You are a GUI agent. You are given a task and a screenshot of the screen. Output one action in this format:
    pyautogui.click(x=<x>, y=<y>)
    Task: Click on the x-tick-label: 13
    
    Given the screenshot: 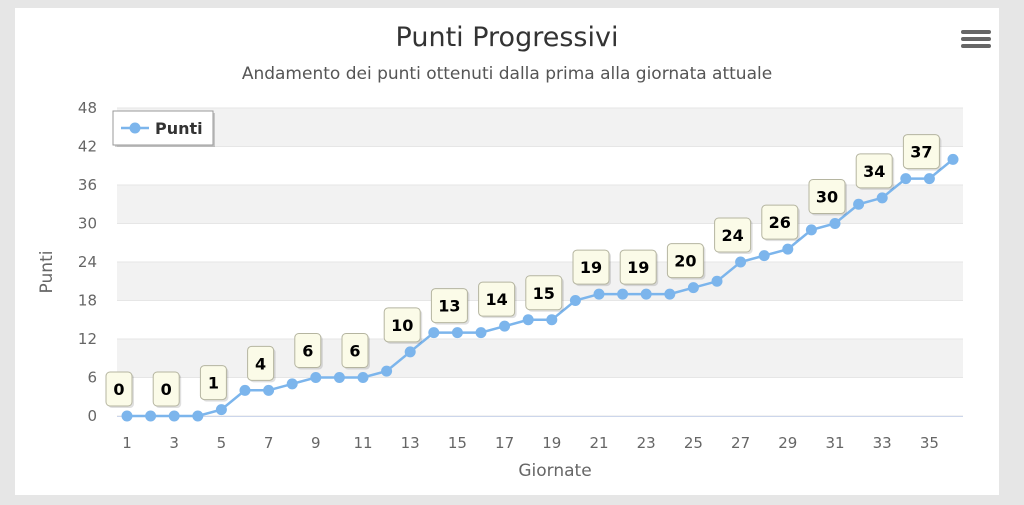 What is the action you would take?
    pyautogui.click(x=410, y=443)
    